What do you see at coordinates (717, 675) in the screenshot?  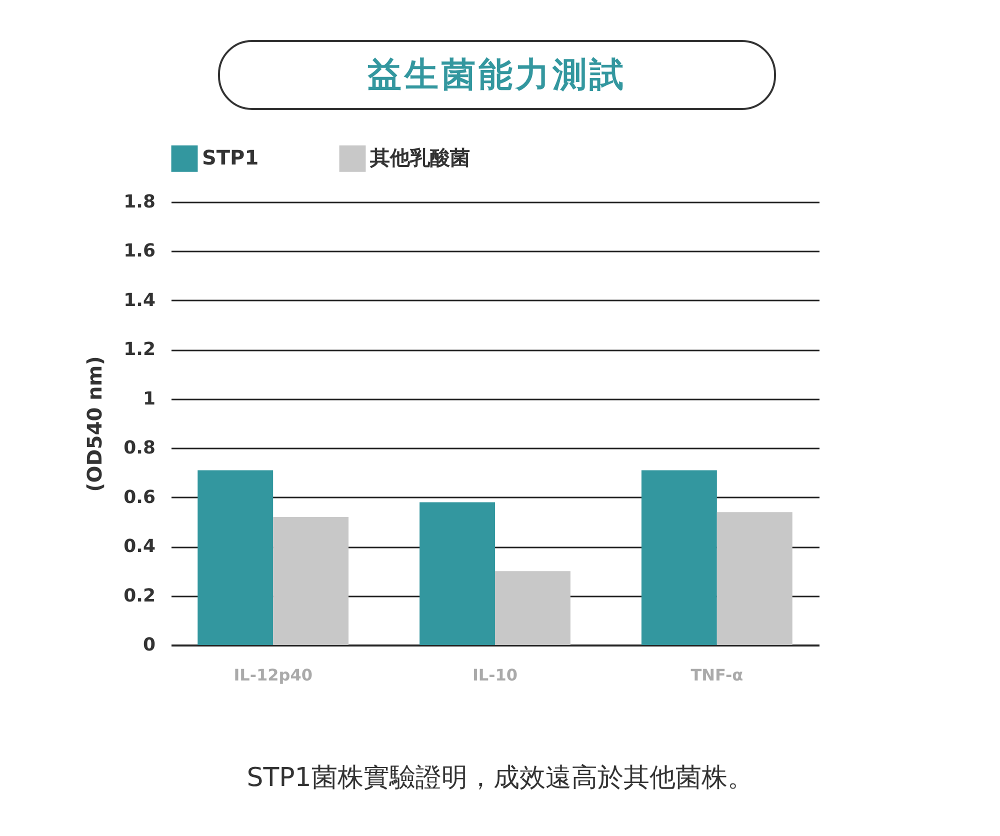 I see `x-tick-label: TNF-α` at bounding box center [717, 675].